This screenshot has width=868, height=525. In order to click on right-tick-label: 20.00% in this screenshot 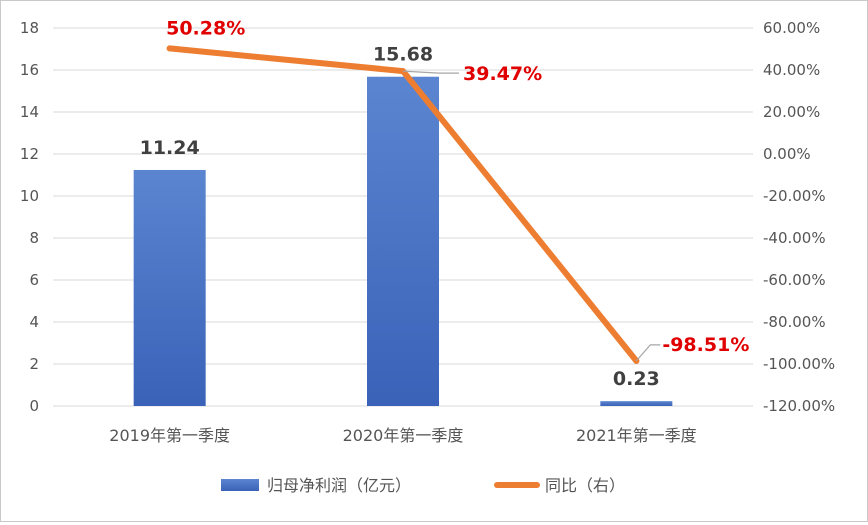, I will do `click(791, 112)`.